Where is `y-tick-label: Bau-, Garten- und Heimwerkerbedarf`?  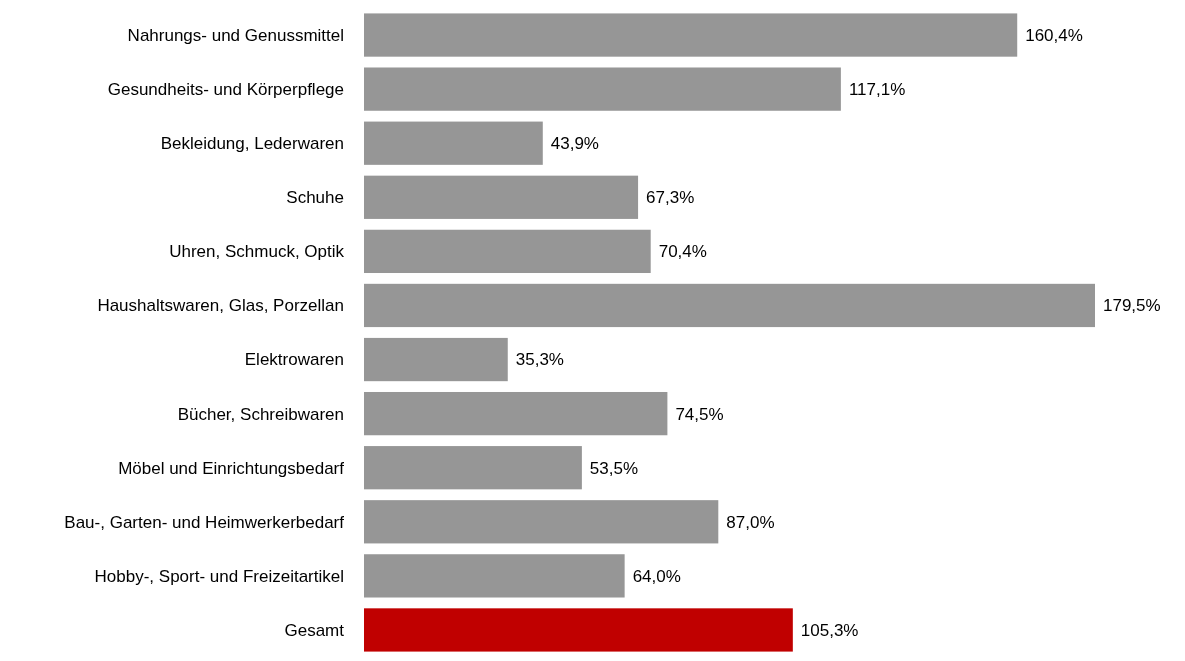
y-tick-label: Bau-, Garten- und Heimwerkerbedarf is located at coordinates (204, 522).